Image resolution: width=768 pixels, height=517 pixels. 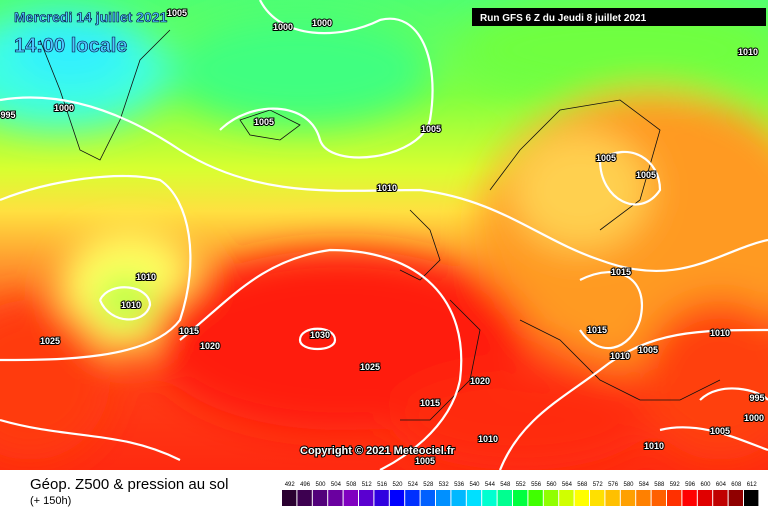 What do you see at coordinates (382, 485) in the screenshot?
I see `scale-label: 516` at bounding box center [382, 485].